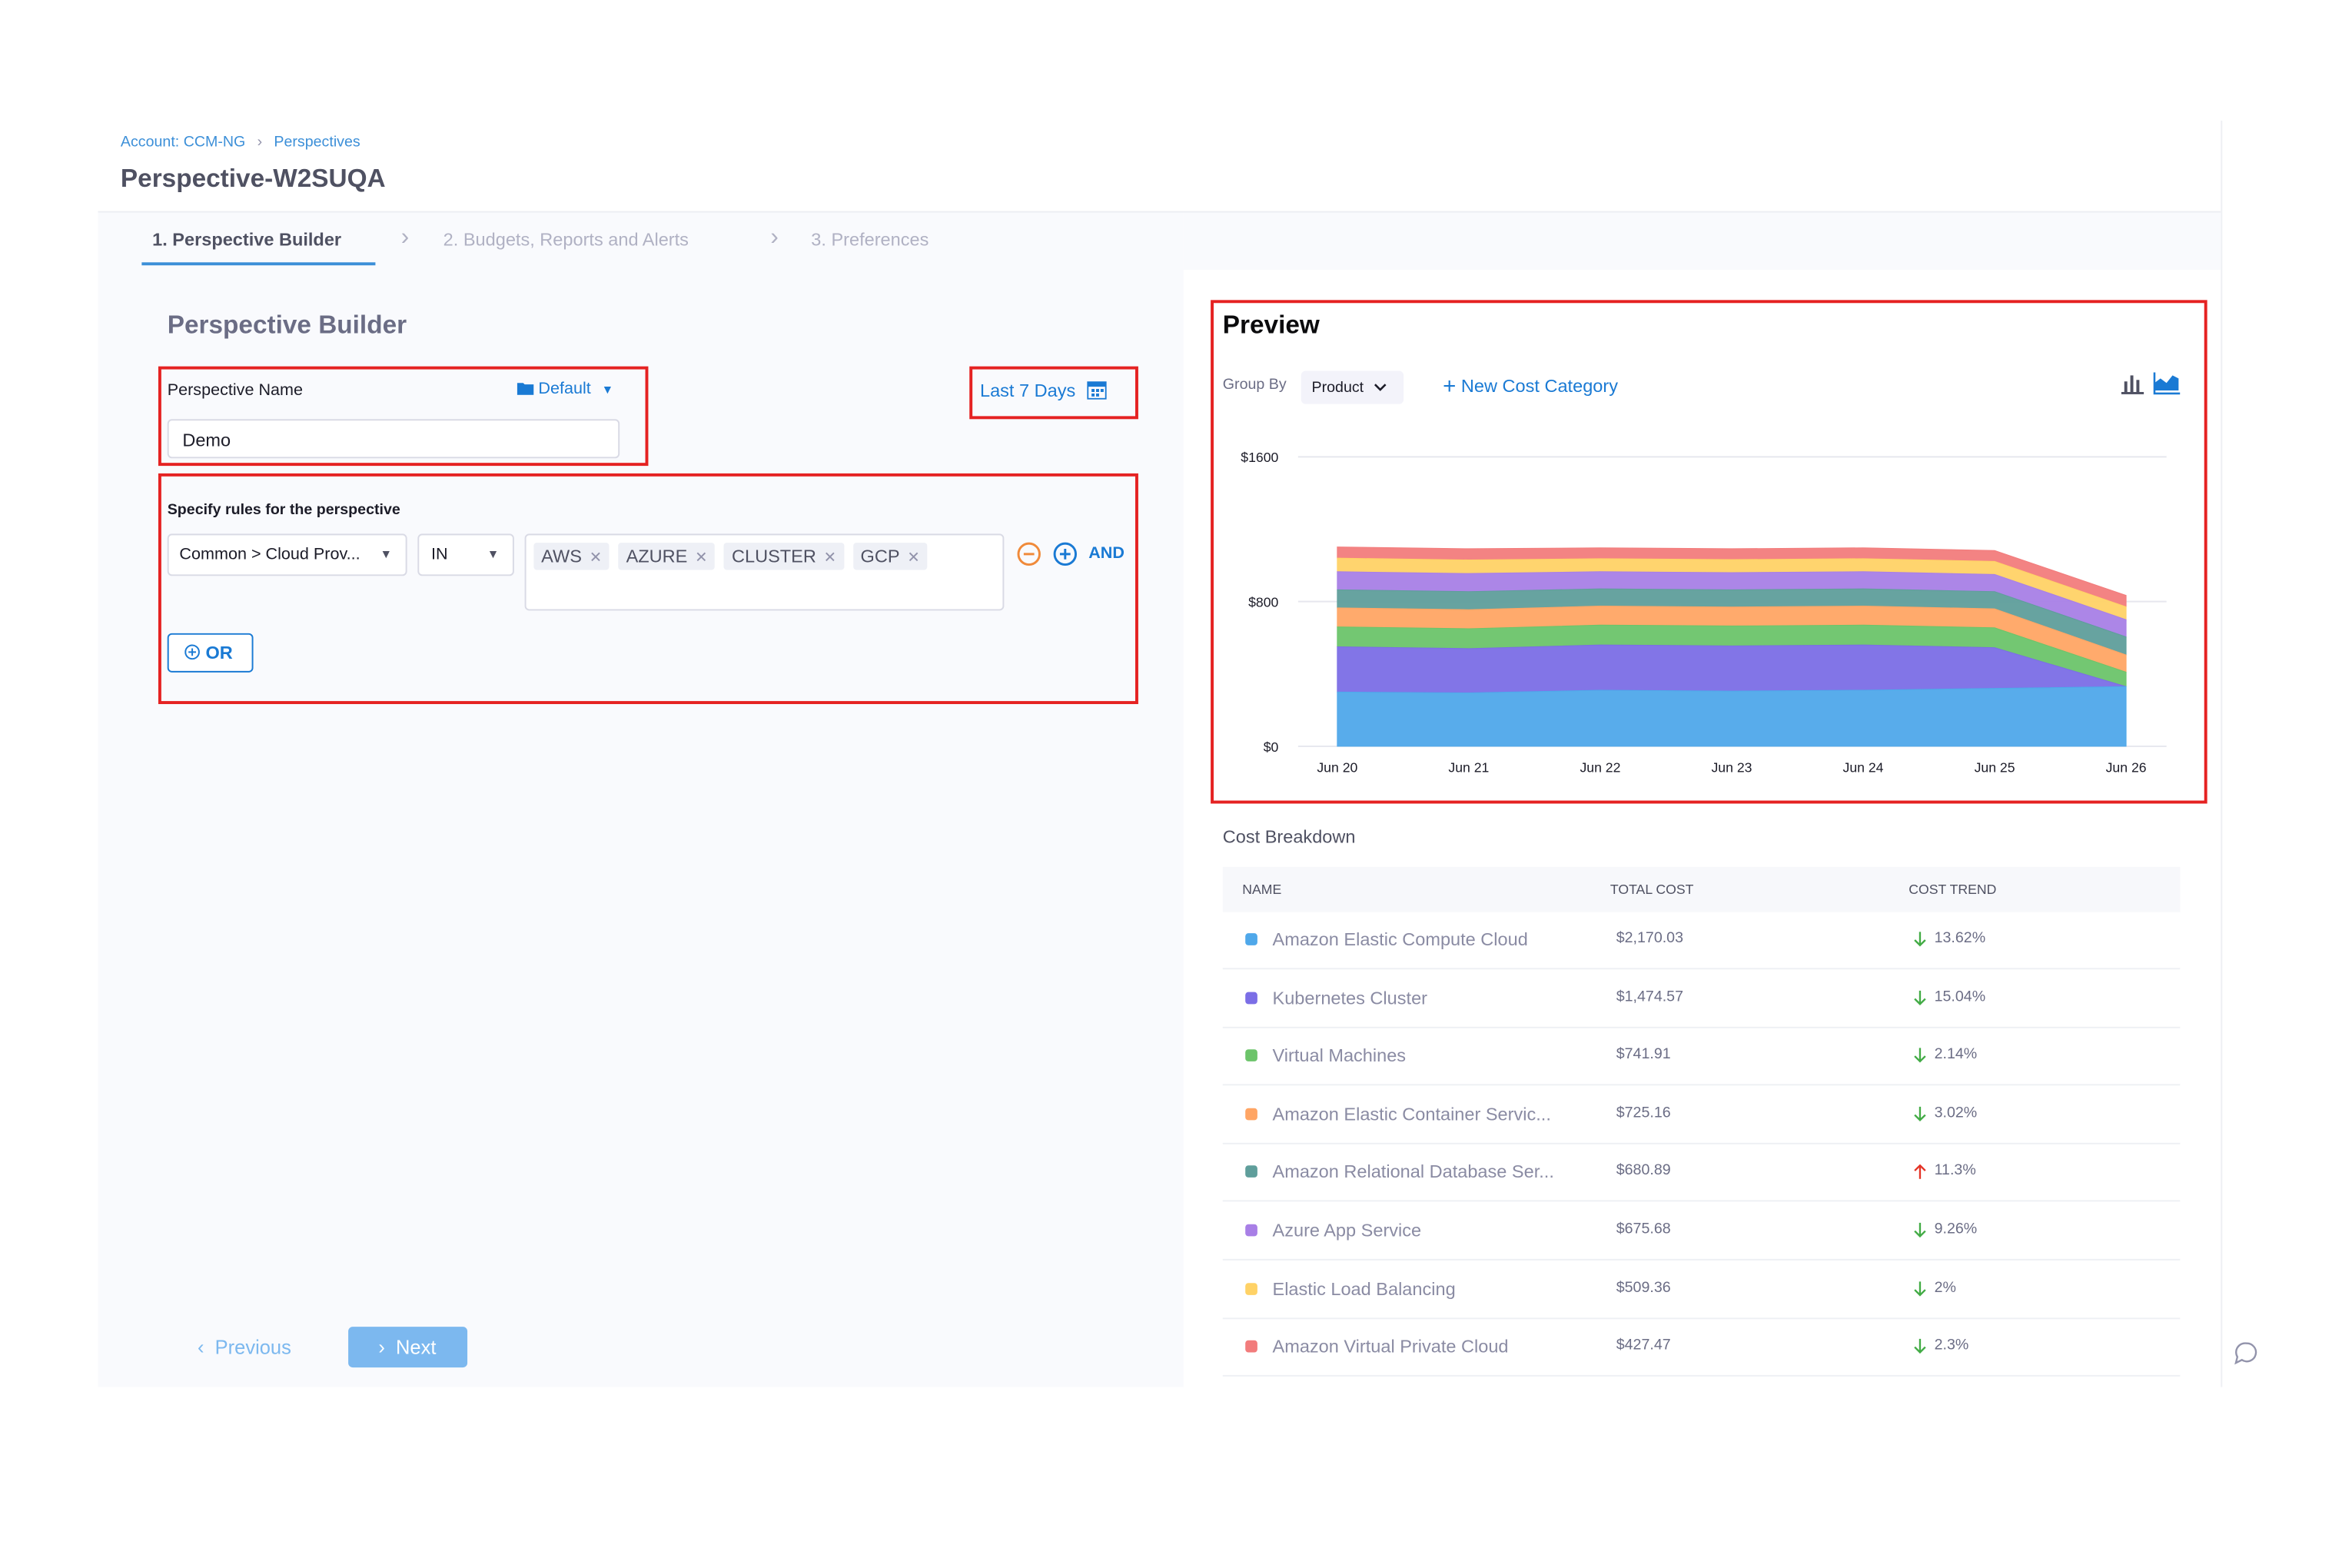  I want to click on y-tick-label: $1600, so click(1259, 457).